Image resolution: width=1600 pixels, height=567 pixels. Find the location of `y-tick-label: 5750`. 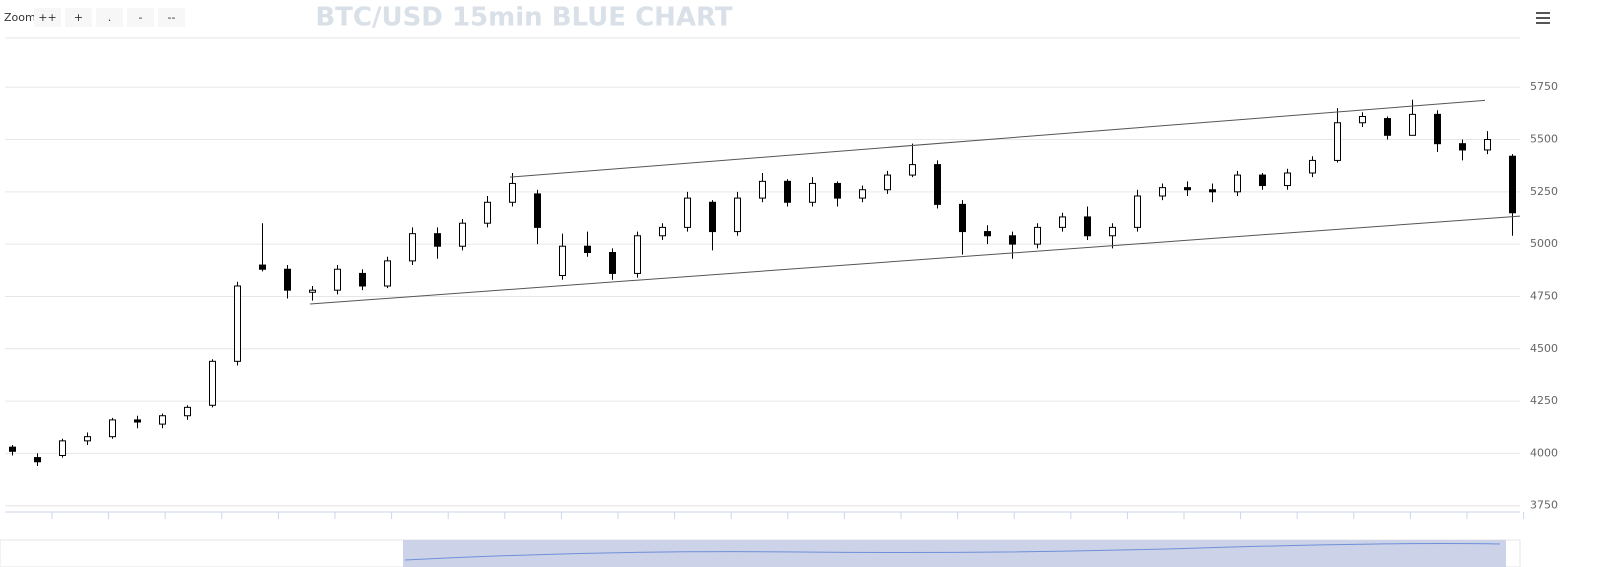

y-tick-label: 5750 is located at coordinates (1544, 86).